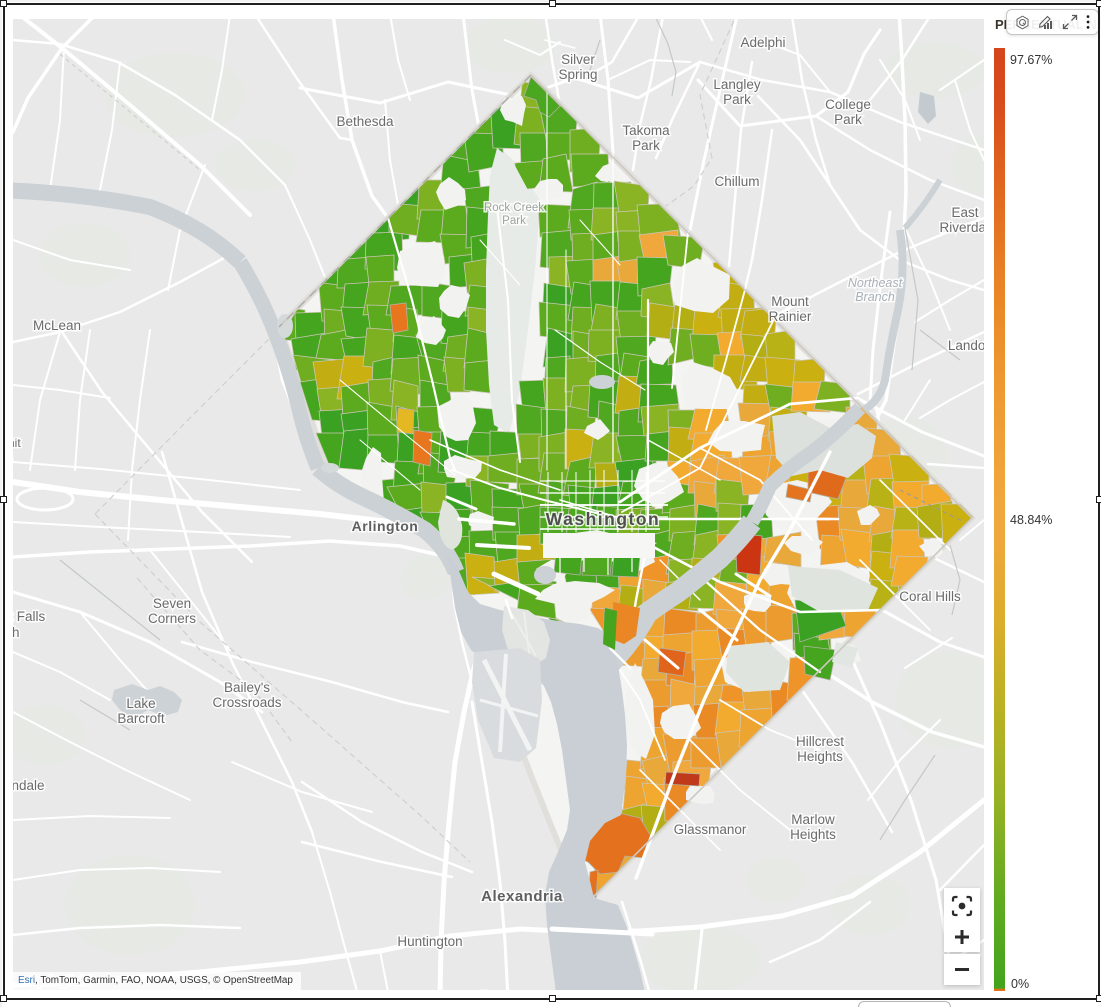 The height and width of the screenshot is (1007, 1101). Describe the element at coordinates (29, 616) in the screenshot. I see `svg-text: East Falls` at that location.